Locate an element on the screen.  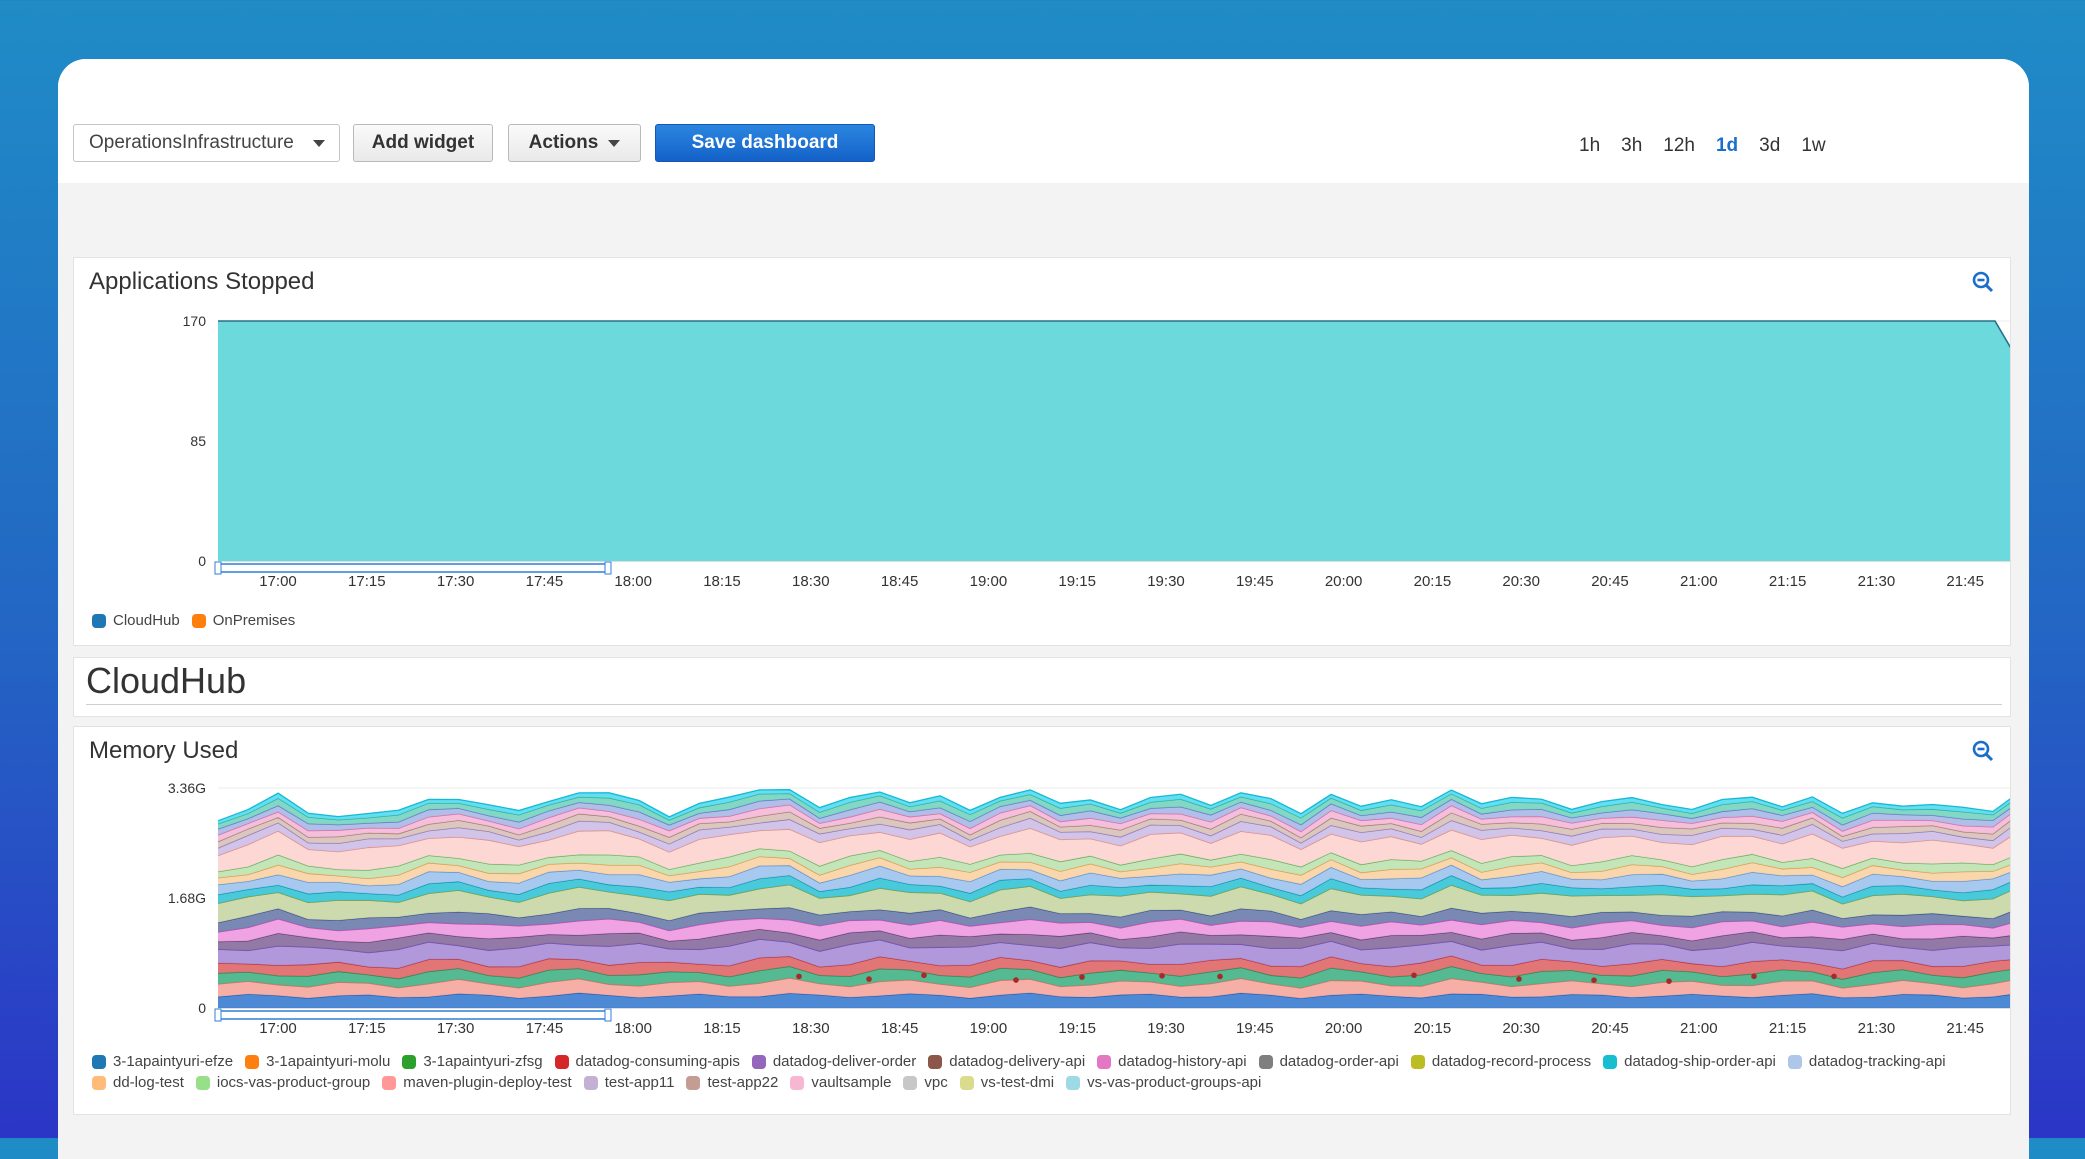
series-area-test-app11 is located at coordinates (1114, 837).